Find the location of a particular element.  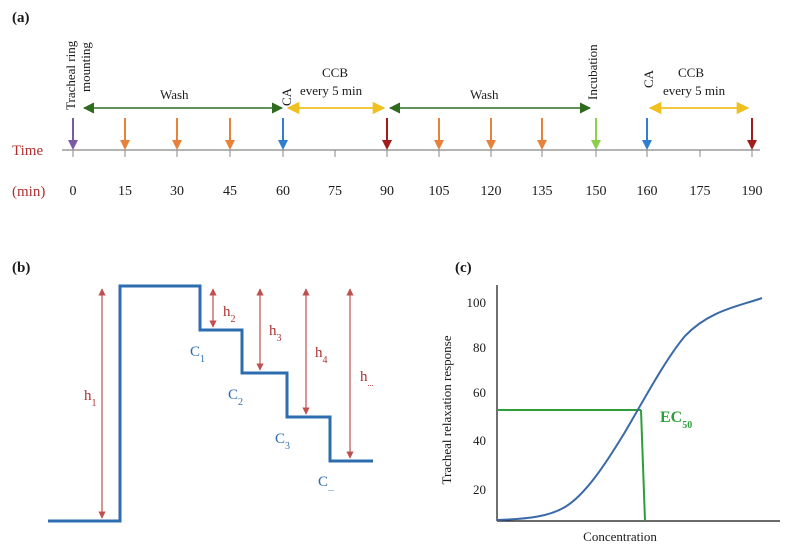

time-tick-label: 160 is located at coordinates (647, 191).